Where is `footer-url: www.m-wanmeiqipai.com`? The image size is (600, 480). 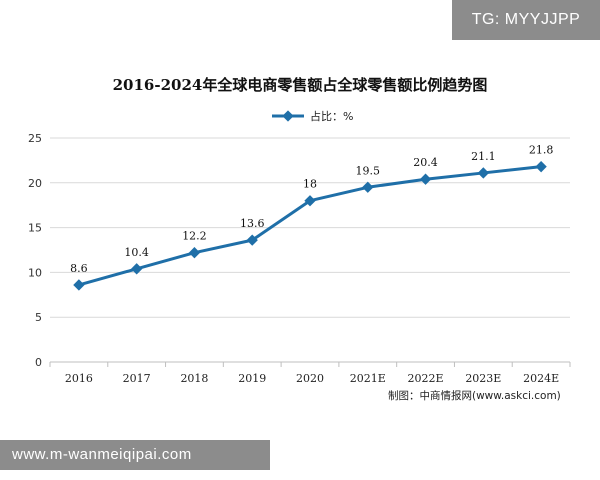
footer-url: www.m-wanmeiqipai.com is located at coordinates (135, 455).